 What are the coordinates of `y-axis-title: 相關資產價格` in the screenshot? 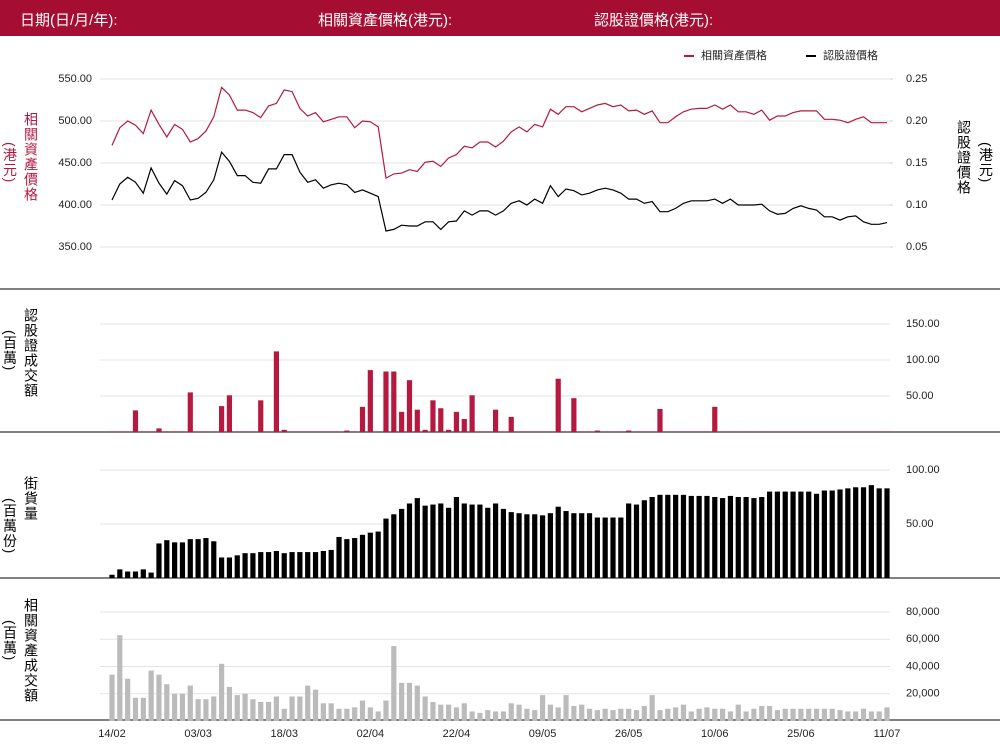 It's located at (31, 157).